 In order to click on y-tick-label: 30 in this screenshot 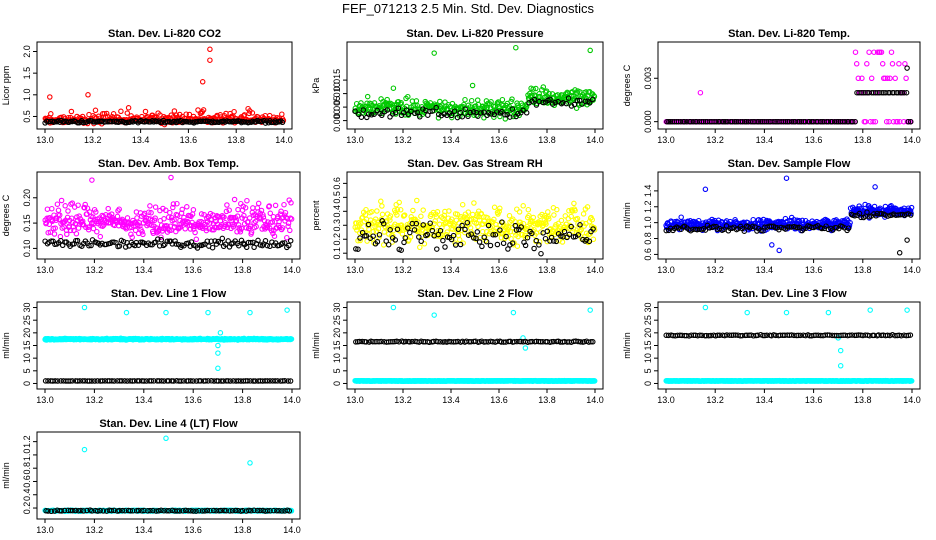, I will do `click(27, 308)`.